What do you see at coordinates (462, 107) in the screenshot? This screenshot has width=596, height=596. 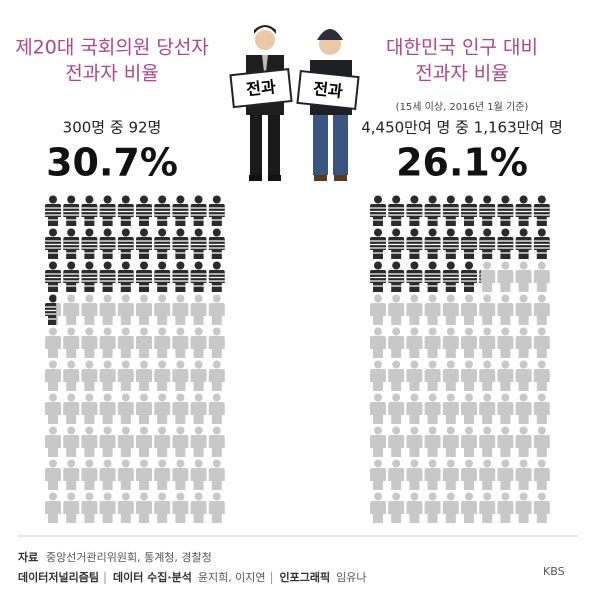 I see `panel-note: (15세 이상, 2016년 1월 기준)` at bounding box center [462, 107].